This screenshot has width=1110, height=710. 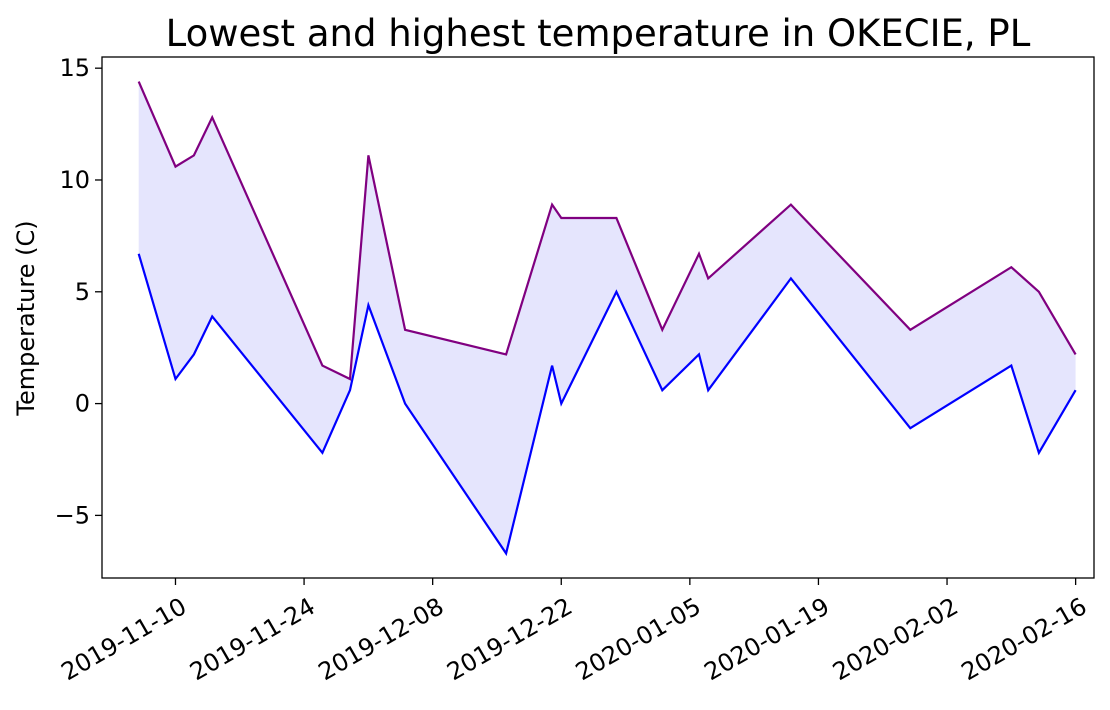 I want to click on y-tick-label: 15, so click(x=74, y=68).